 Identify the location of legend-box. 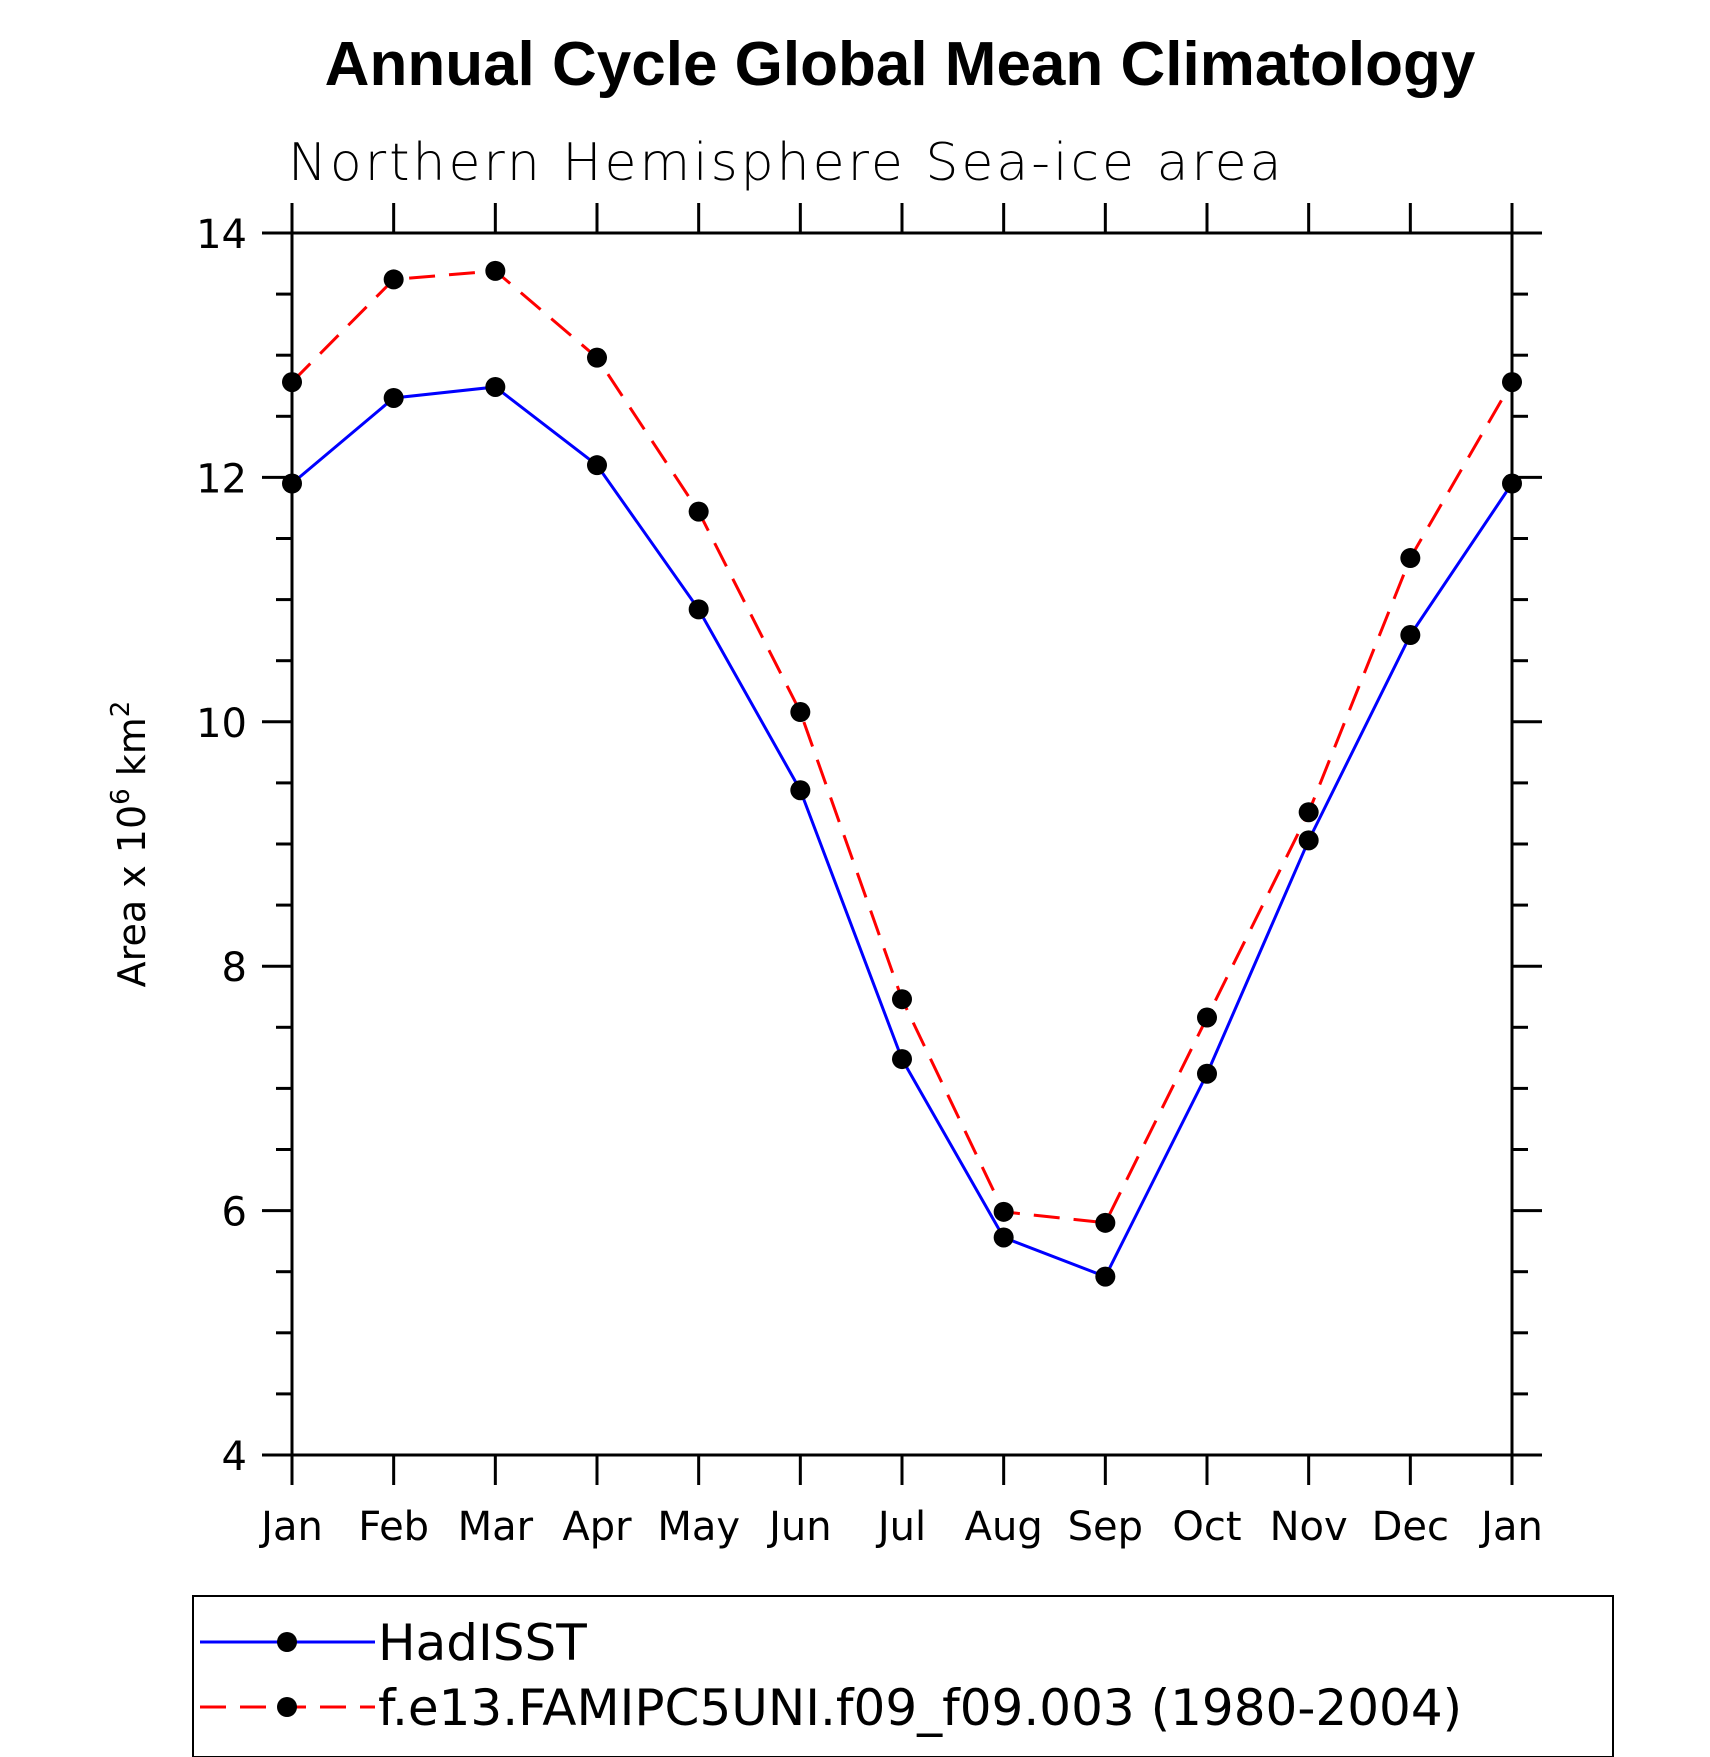
(903, 1676).